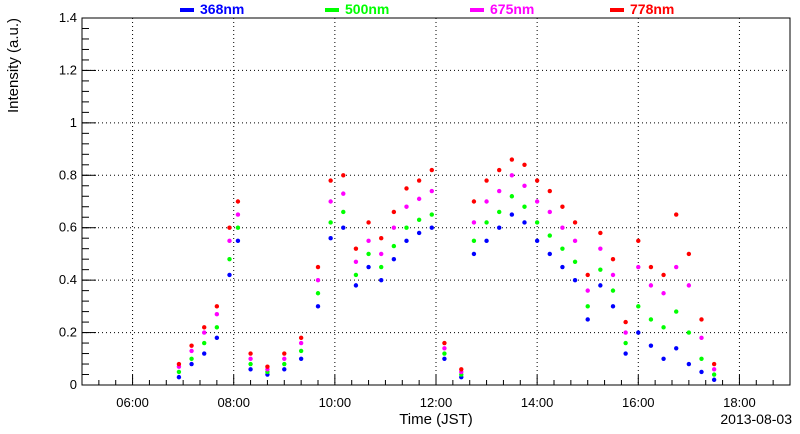 The height and width of the screenshot is (434, 800). I want to click on y-tick-labels: 0 0.2 0.4 0.6 0.8 1 1.2 1.4, so click(68, 201).